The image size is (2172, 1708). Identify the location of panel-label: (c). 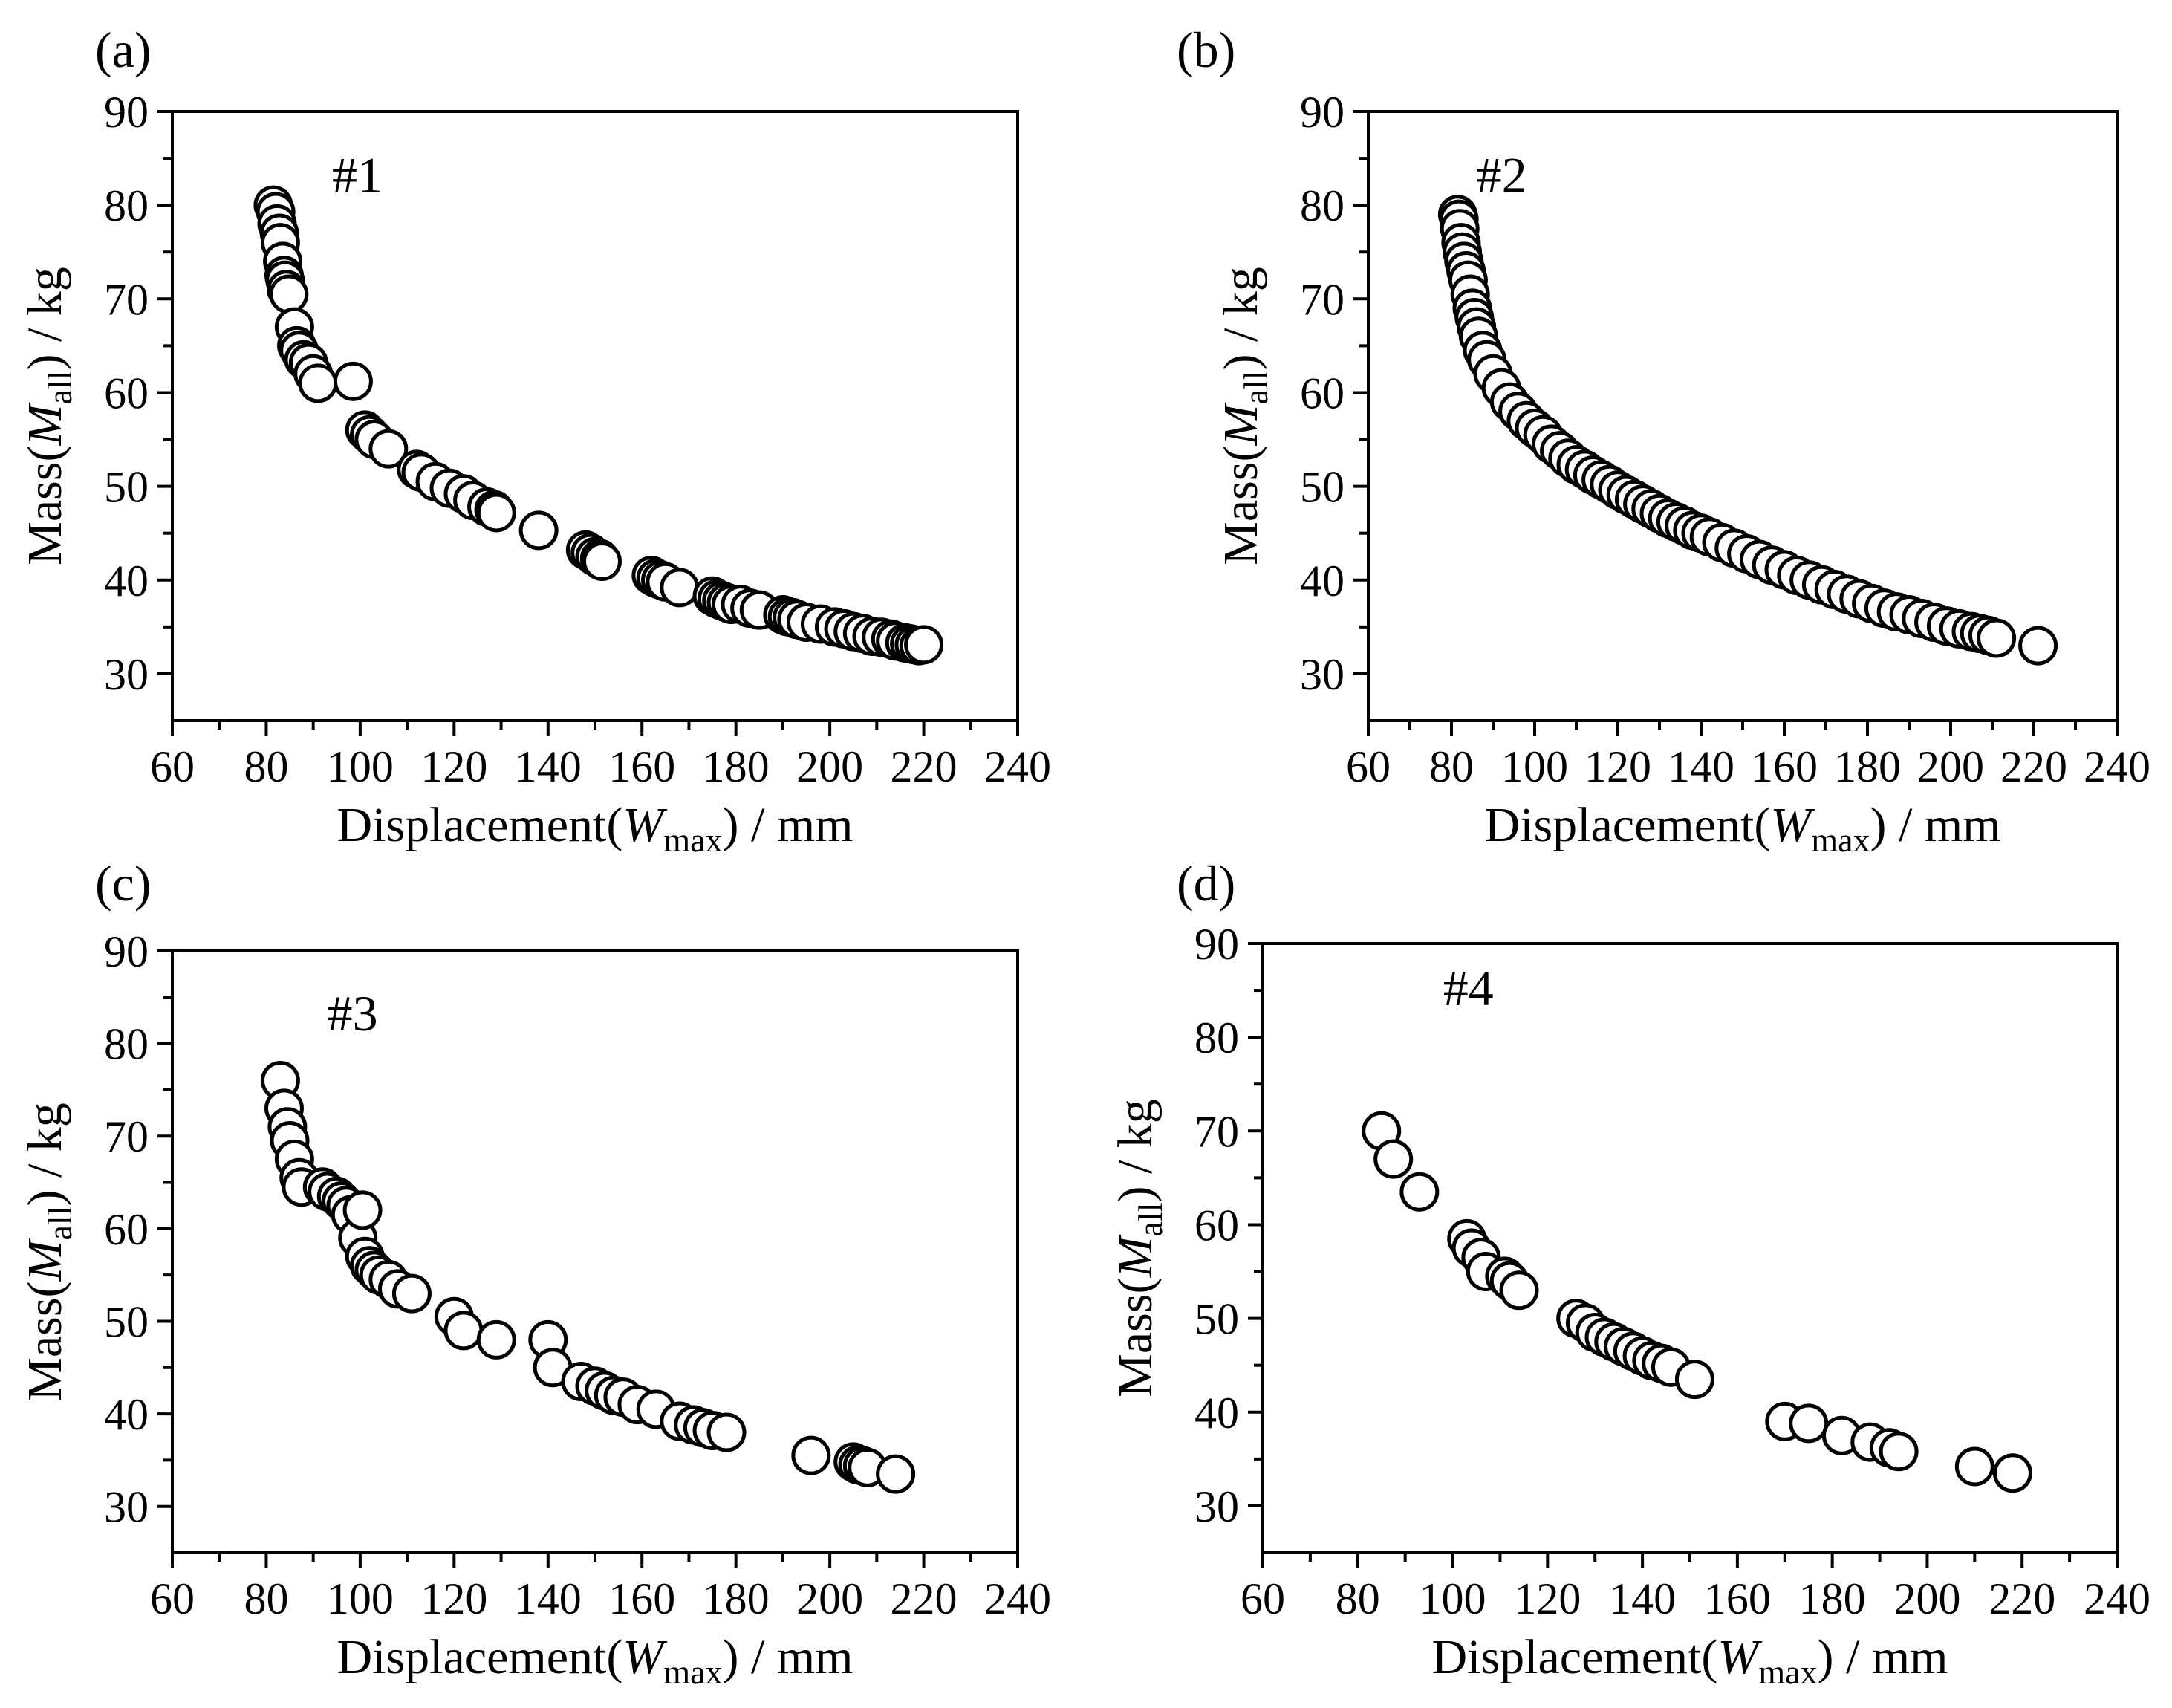
(123, 883).